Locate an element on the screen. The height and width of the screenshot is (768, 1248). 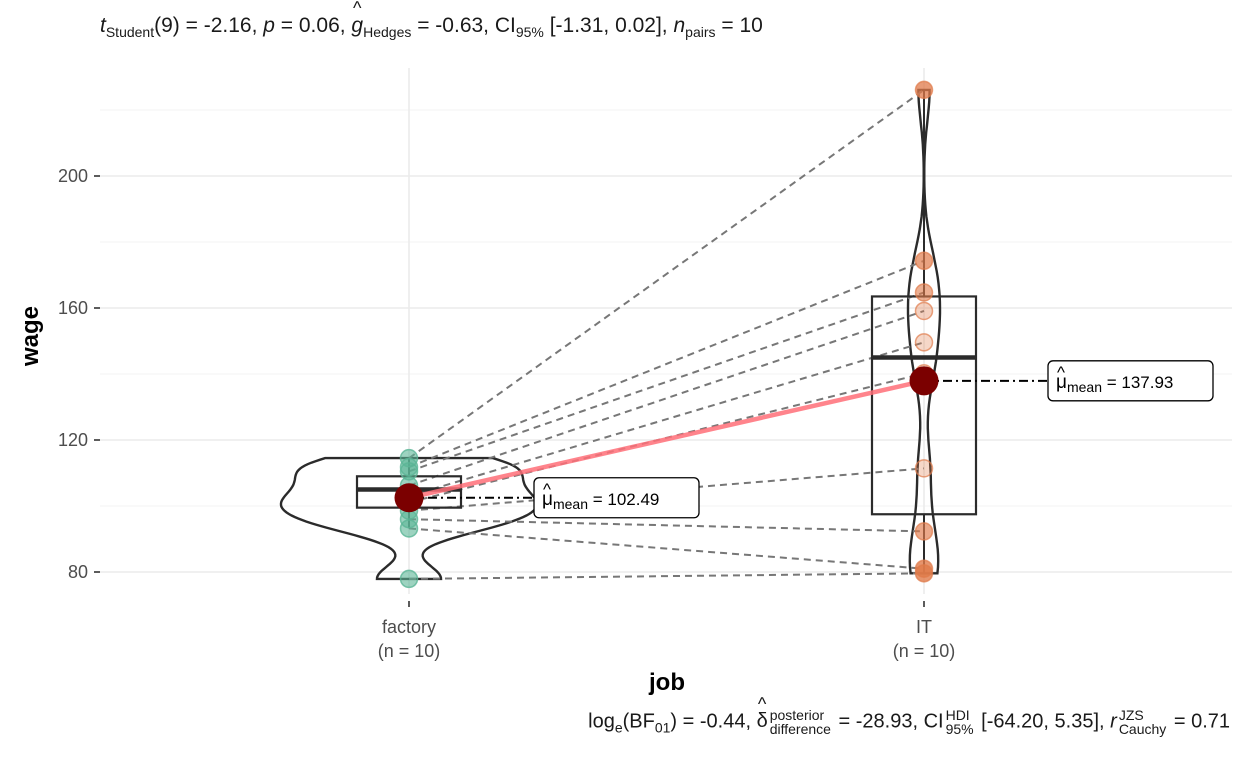
r-stack: JZS Cauchy is located at coordinates (1142, 722).